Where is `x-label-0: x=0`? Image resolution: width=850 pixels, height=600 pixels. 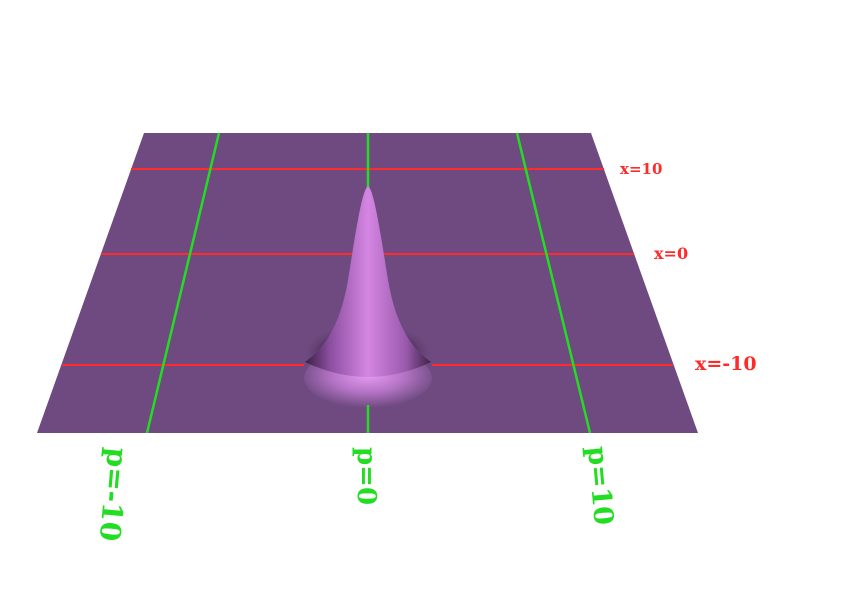
x-label-0: x=0 is located at coordinates (671, 253).